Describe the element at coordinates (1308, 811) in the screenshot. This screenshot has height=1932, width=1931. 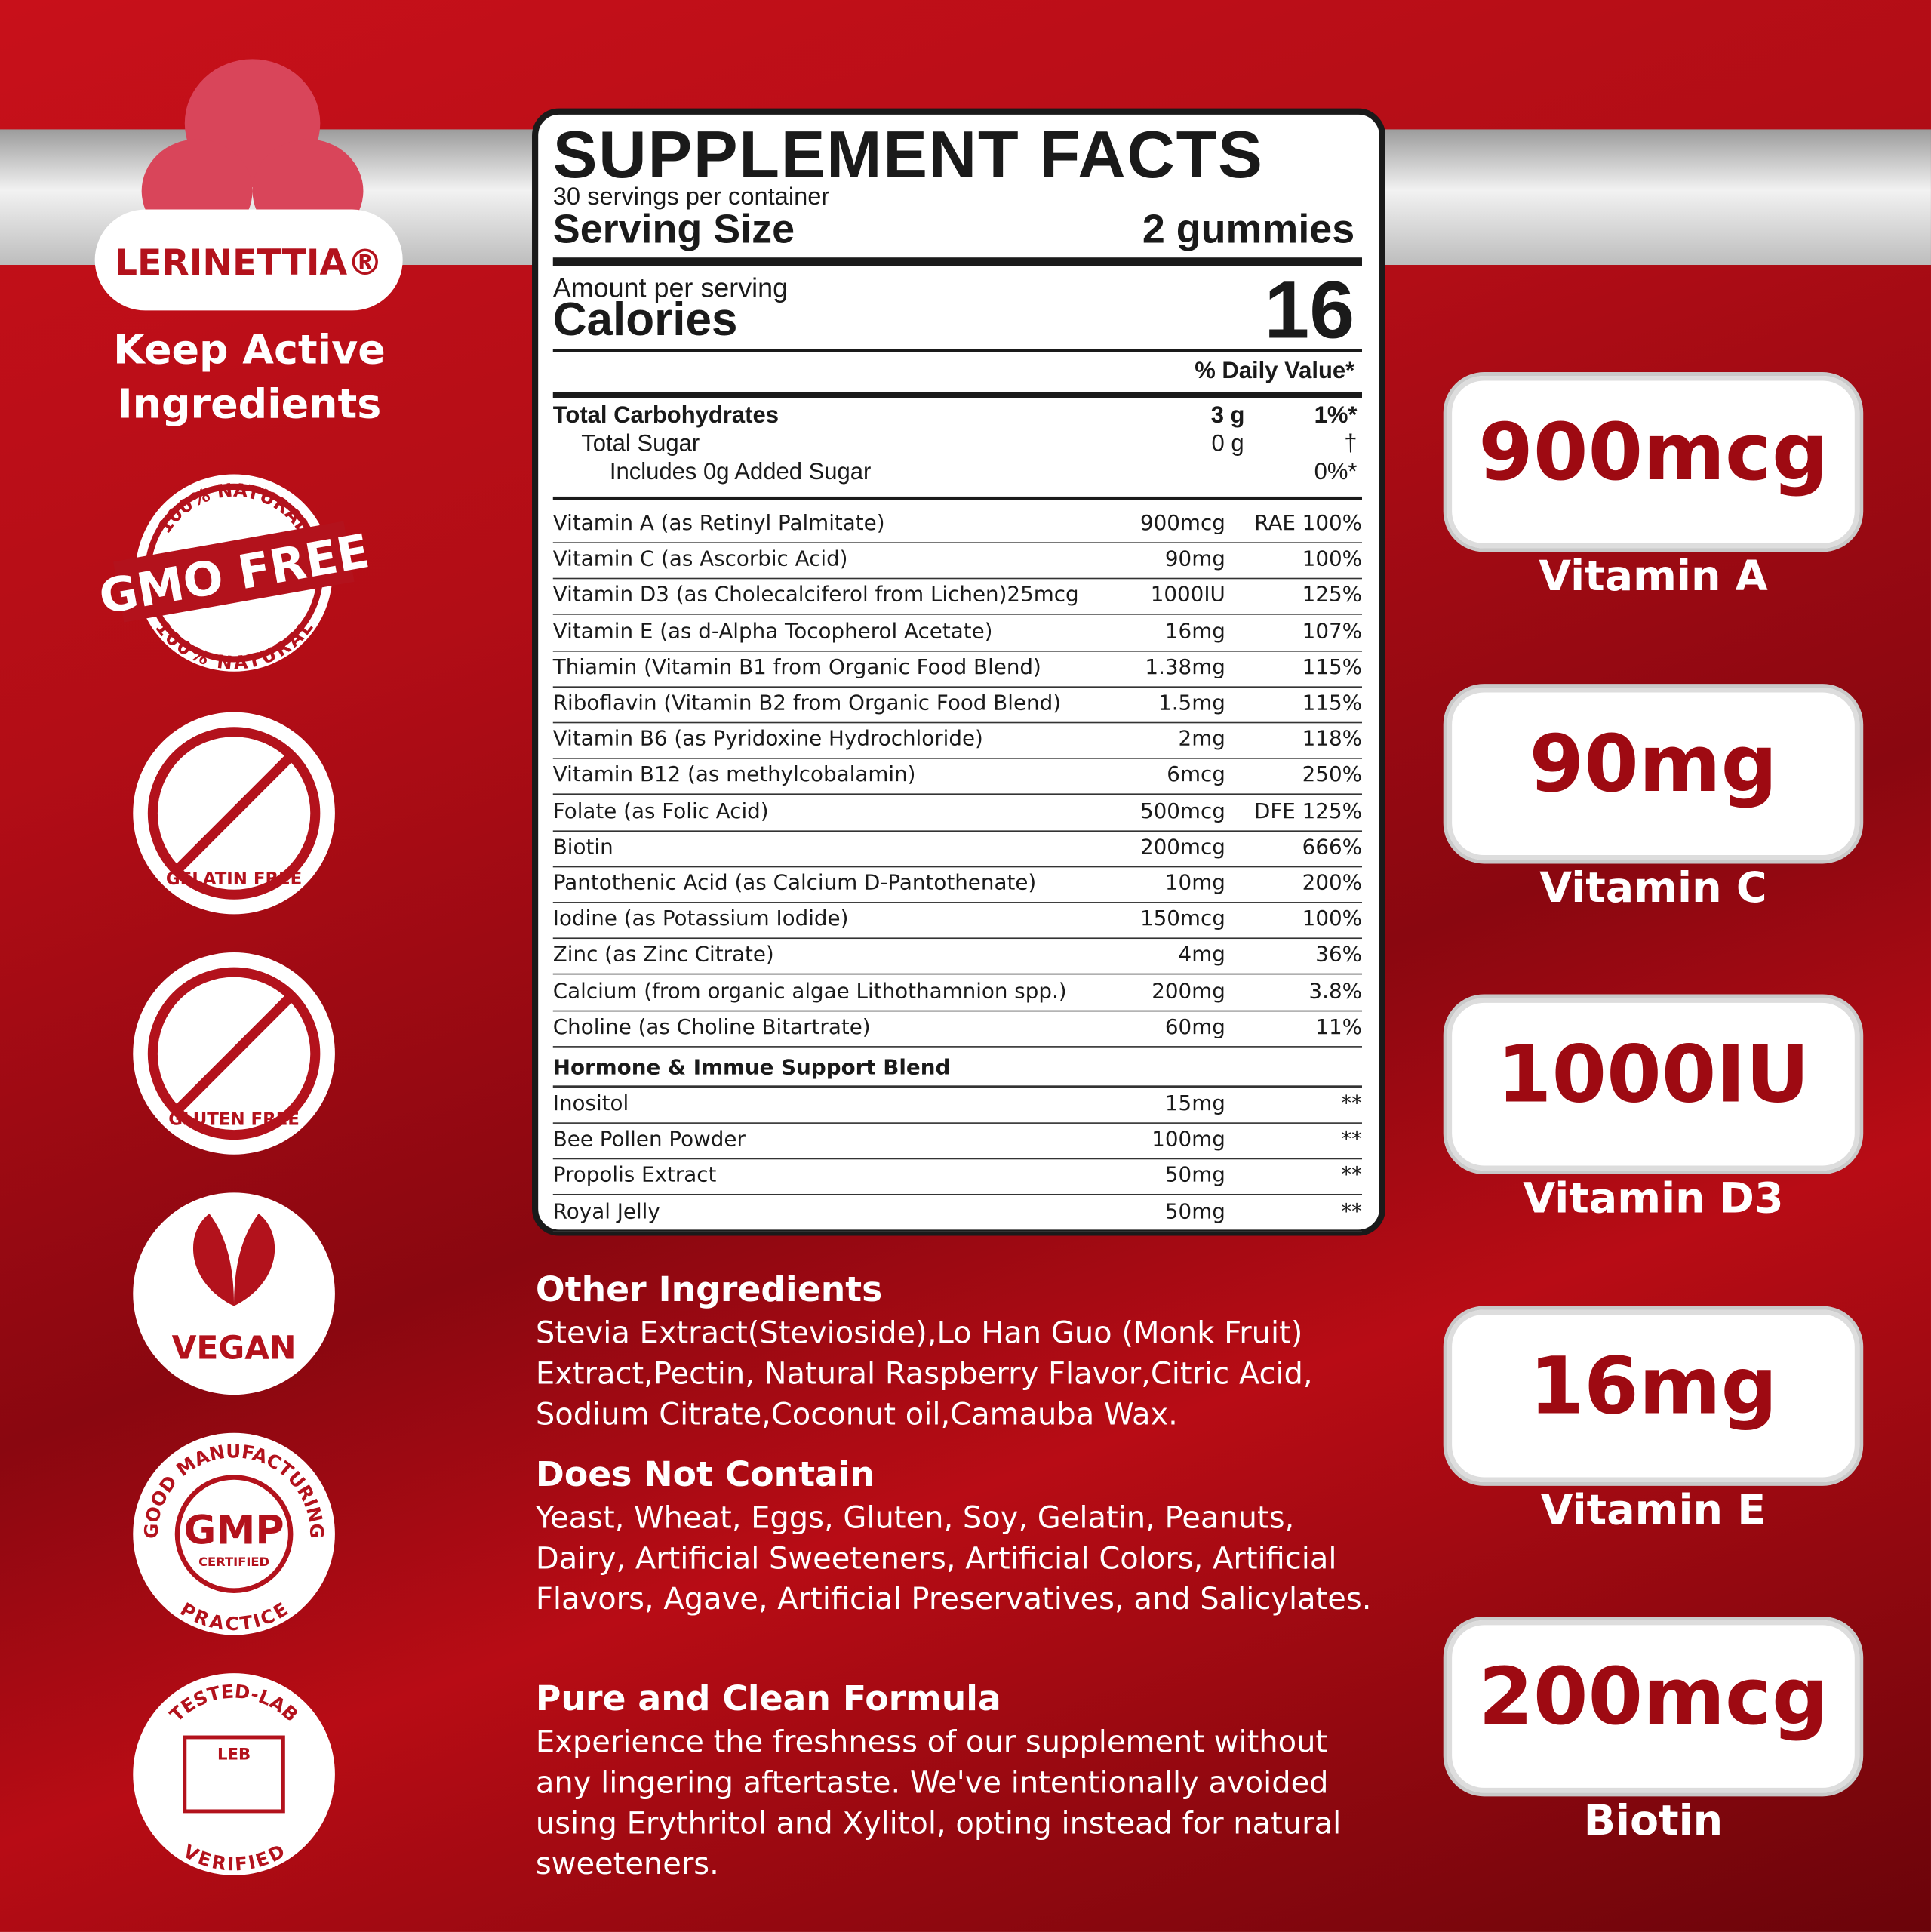
I see `nutrient-dv: DFE 125%` at that location.